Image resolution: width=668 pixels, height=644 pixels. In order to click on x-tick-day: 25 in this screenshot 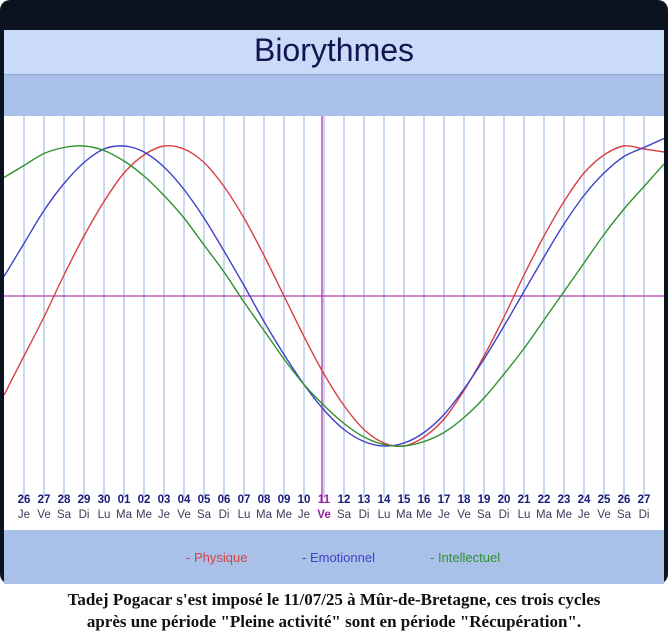, I will do `click(604, 500)`.